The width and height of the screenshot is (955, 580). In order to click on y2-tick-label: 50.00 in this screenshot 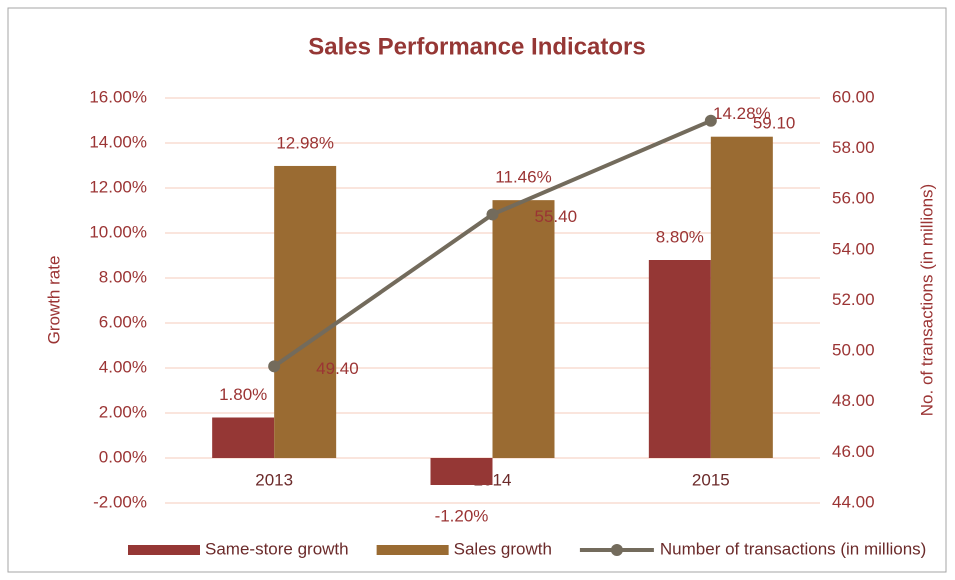, I will do `click(853, 350)`.